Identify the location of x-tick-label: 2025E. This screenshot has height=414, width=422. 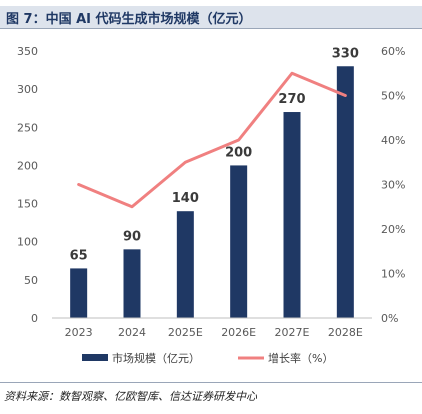
(185, 332).